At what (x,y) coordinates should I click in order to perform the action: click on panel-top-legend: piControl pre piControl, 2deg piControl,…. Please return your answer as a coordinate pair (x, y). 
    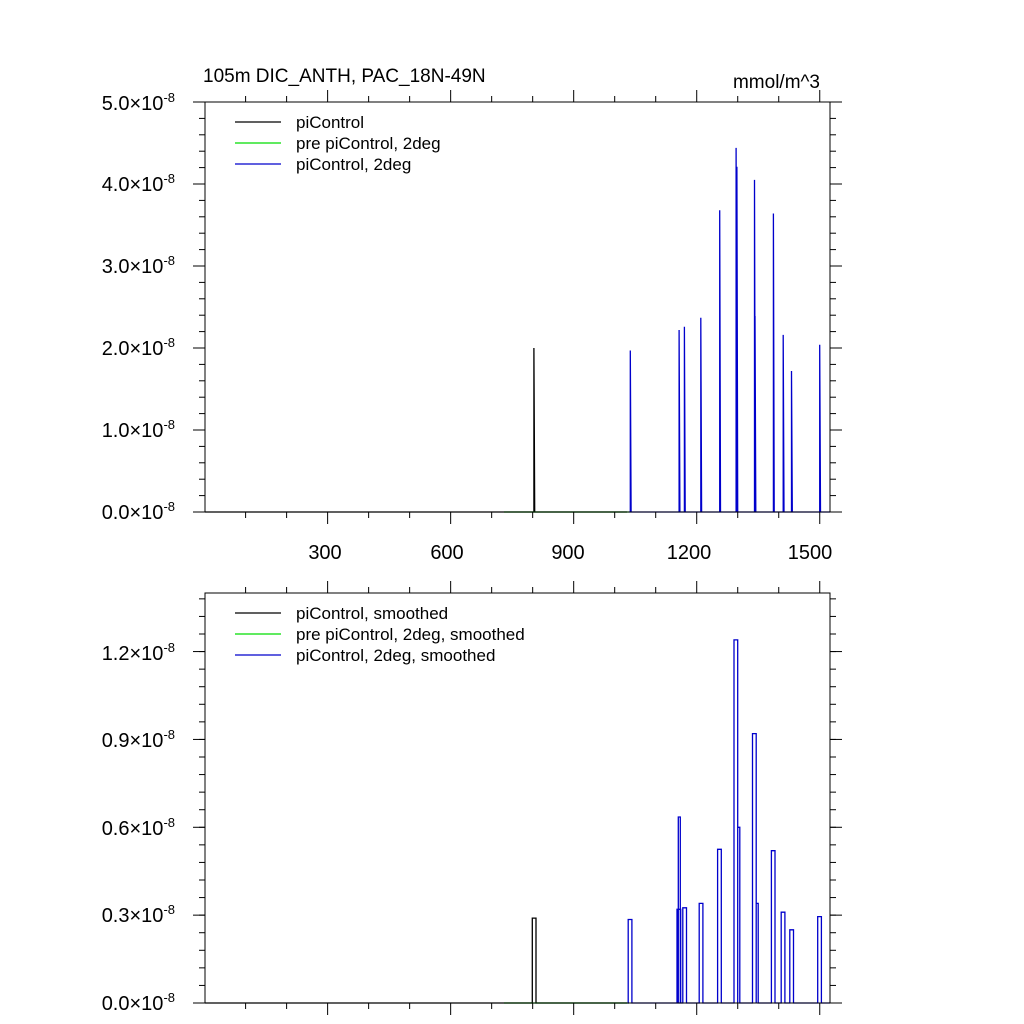
    Looking at the image, I should click on (338, 143).